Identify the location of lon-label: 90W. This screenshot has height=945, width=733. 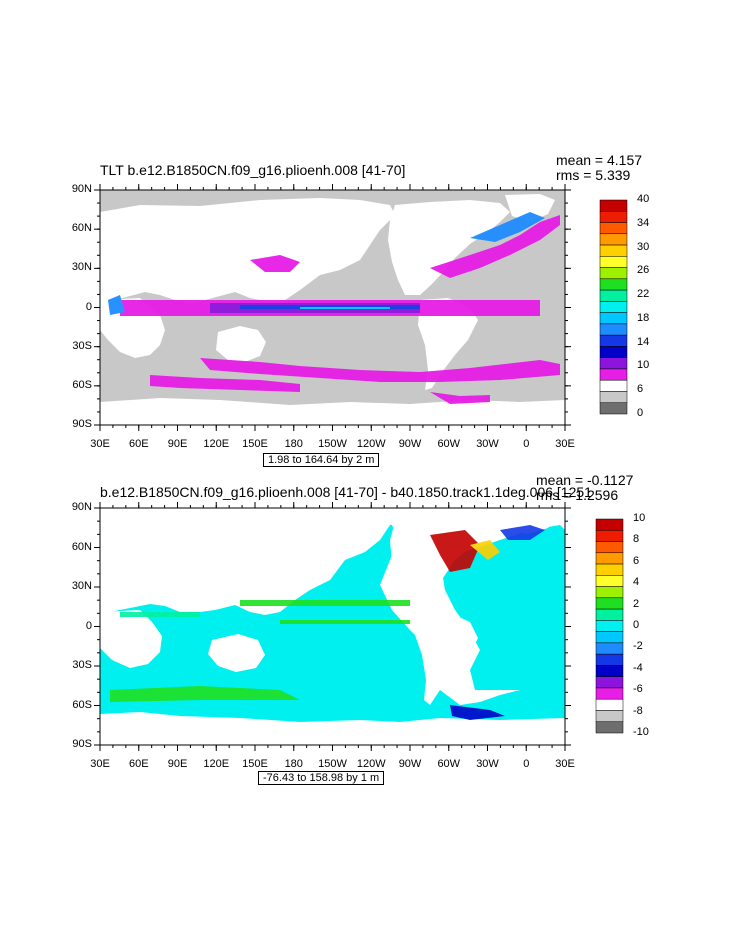
(410, 444).